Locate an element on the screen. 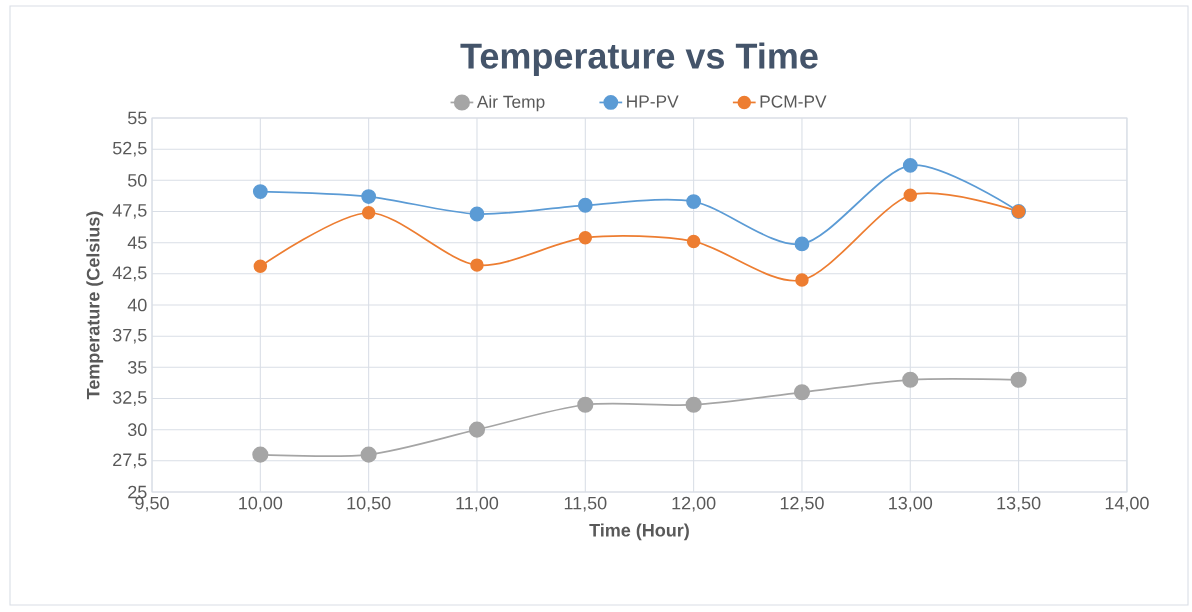 The width and height of the screenshot is (1192, 612). y-tick-label: 32,5 is located at coordinates (129, 398).